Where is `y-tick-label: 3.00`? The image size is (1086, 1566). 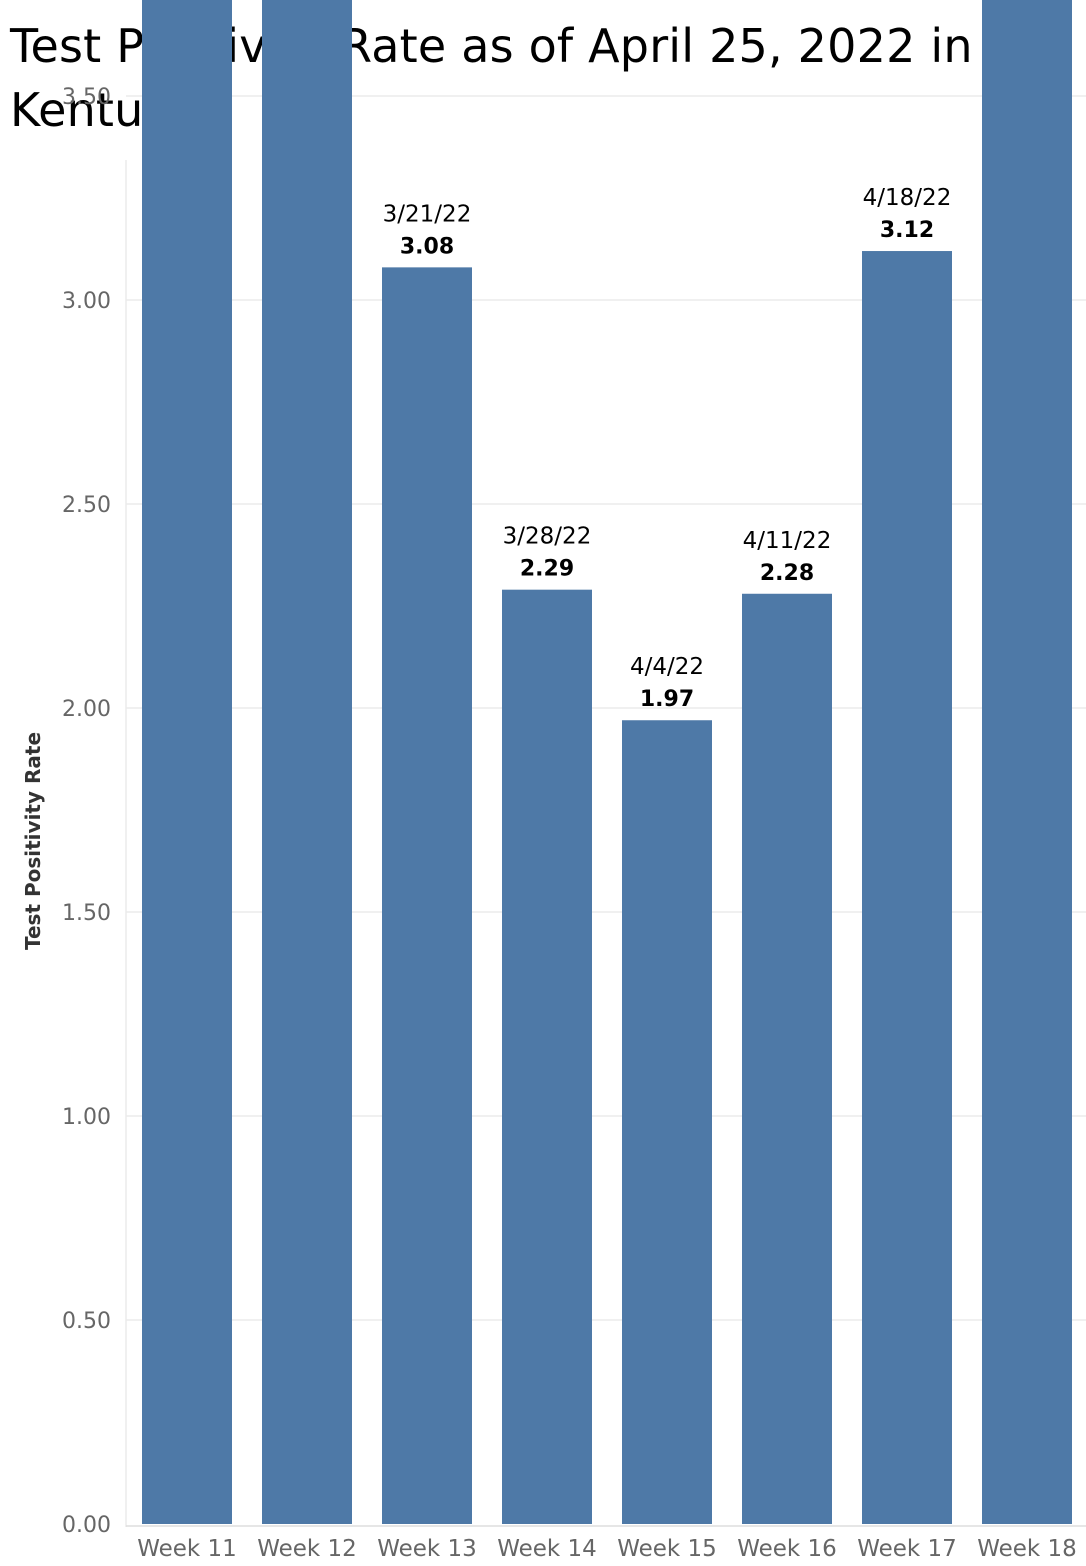 y-tick-label: 3.00 is located at coordinates (86, 301).